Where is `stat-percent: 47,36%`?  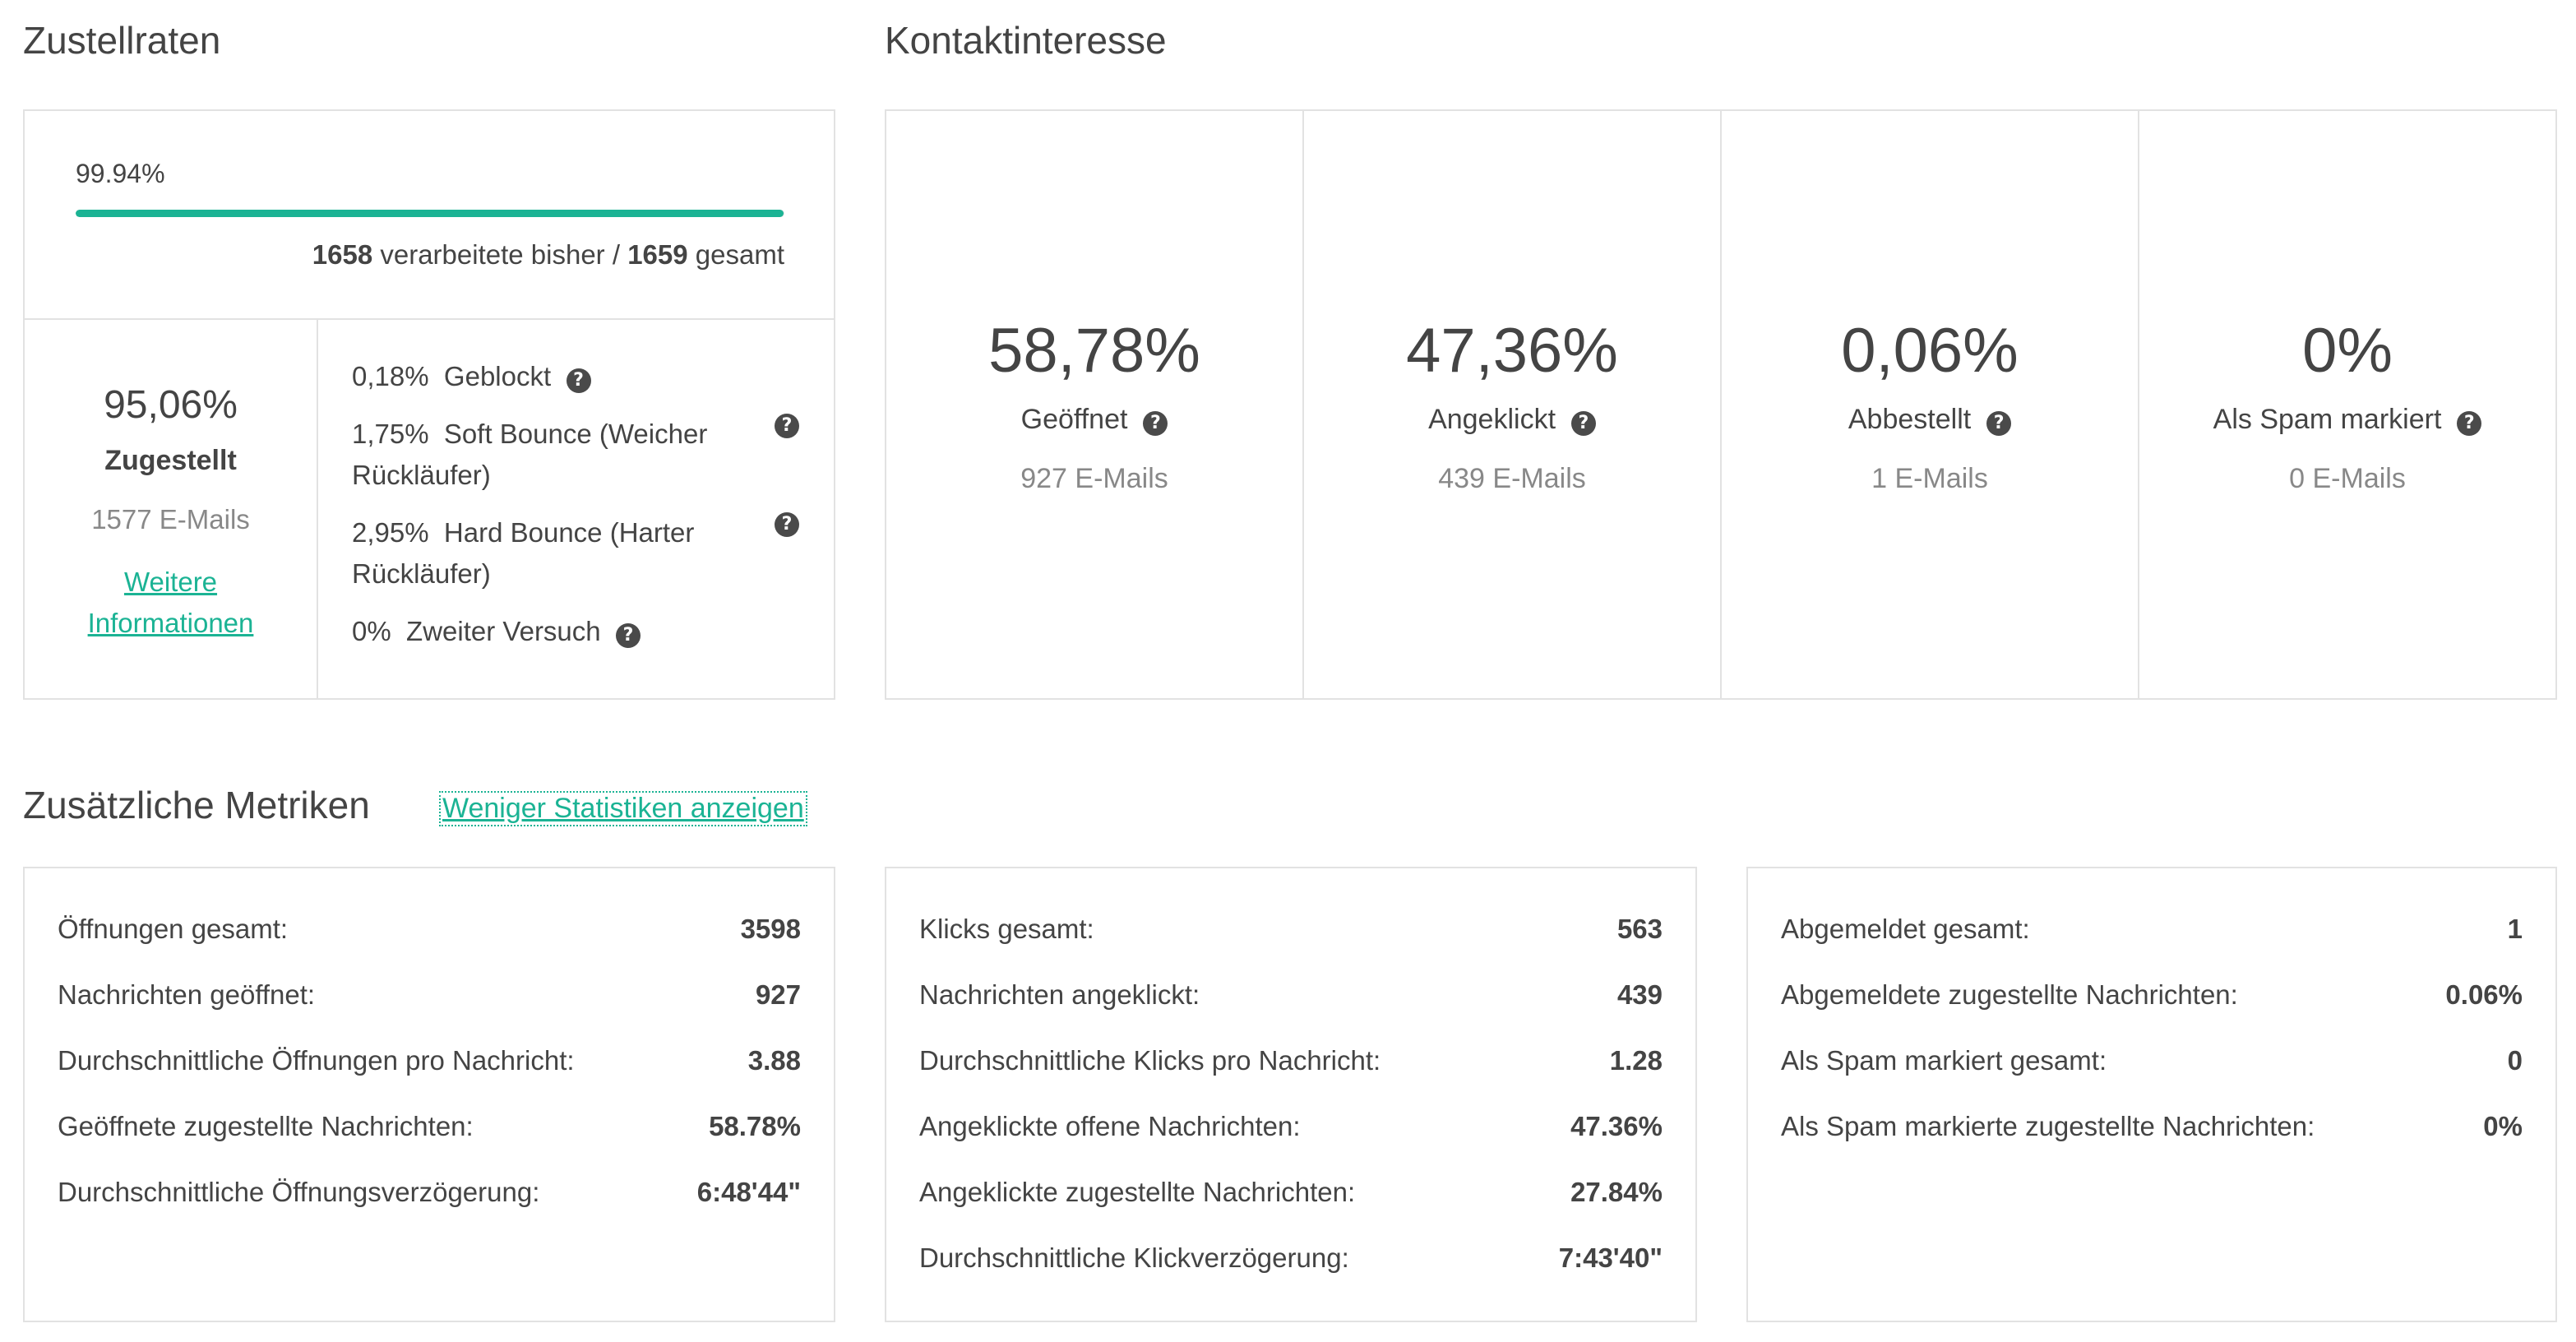
stat-percent: 47,36% is located at coordinates (1512, 351).